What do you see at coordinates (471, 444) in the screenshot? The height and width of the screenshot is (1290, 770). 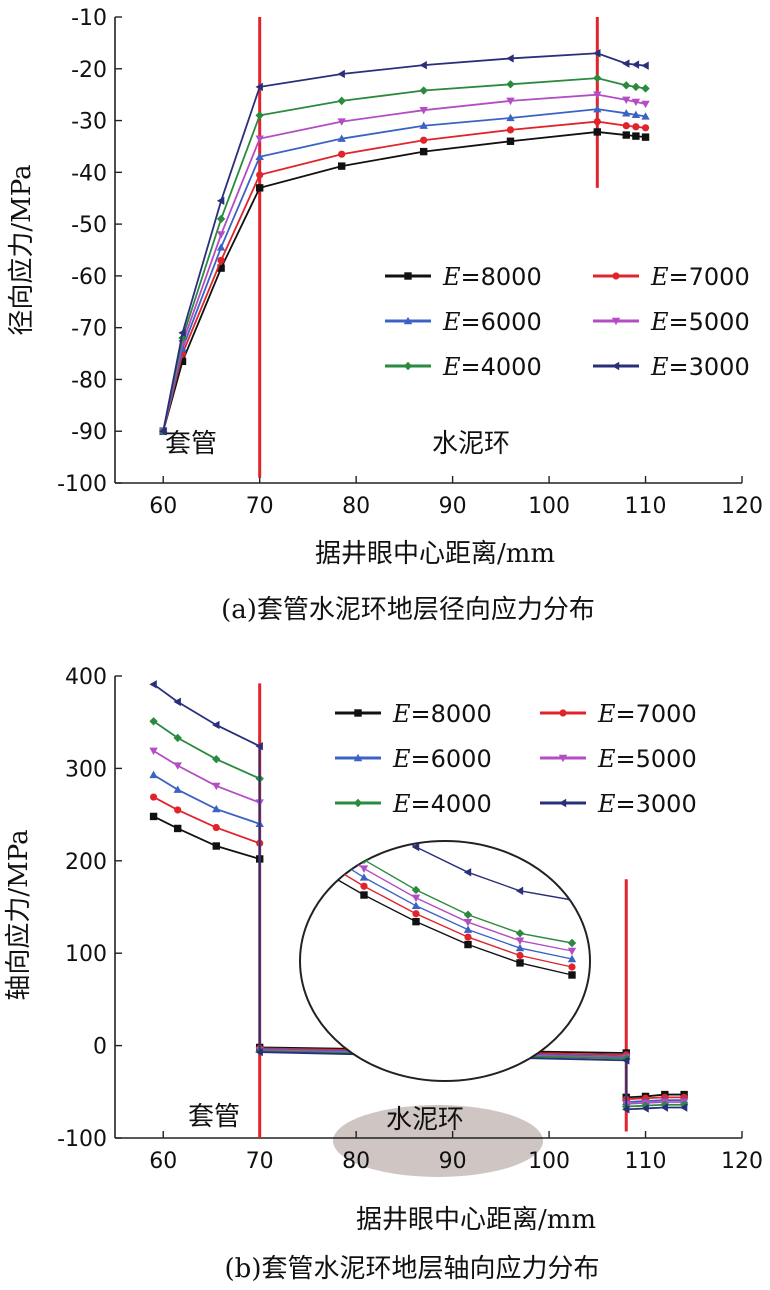 I see `region-label-cement: 水泥环` at bounding box center [471, 444].